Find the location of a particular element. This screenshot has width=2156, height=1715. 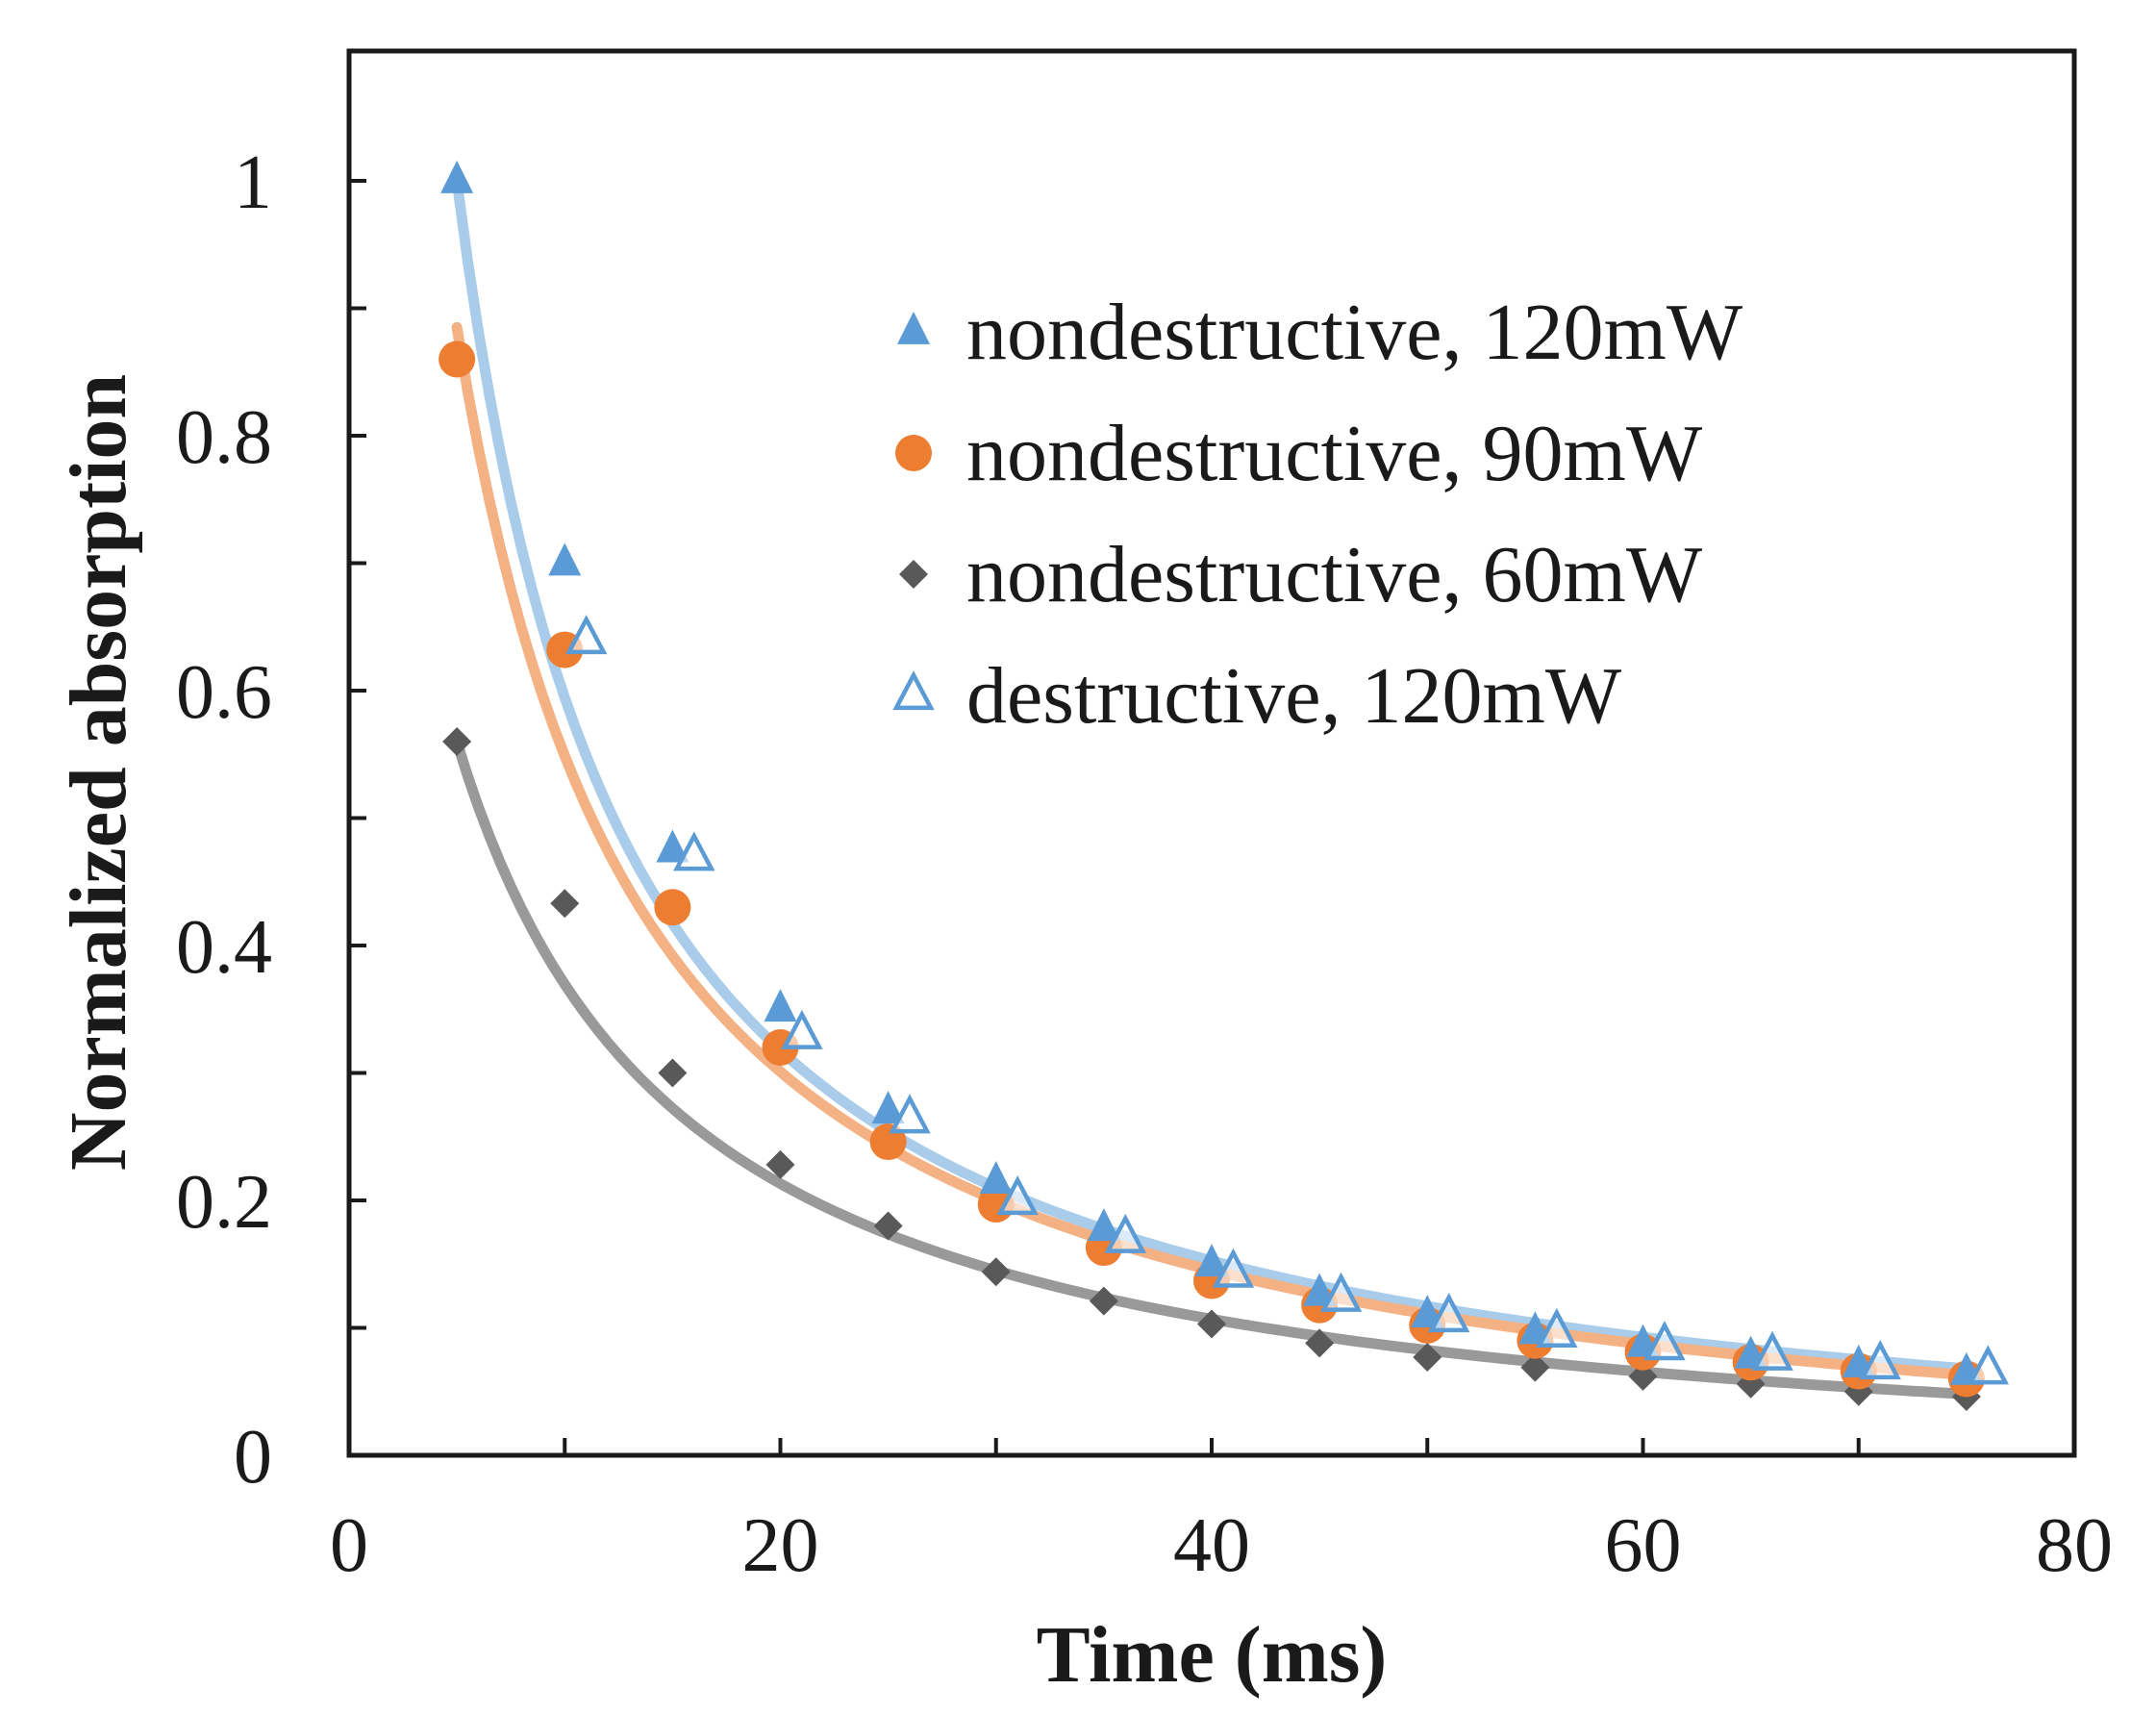

y-tick-label: 0.8 is located at coordinates (224, 438).